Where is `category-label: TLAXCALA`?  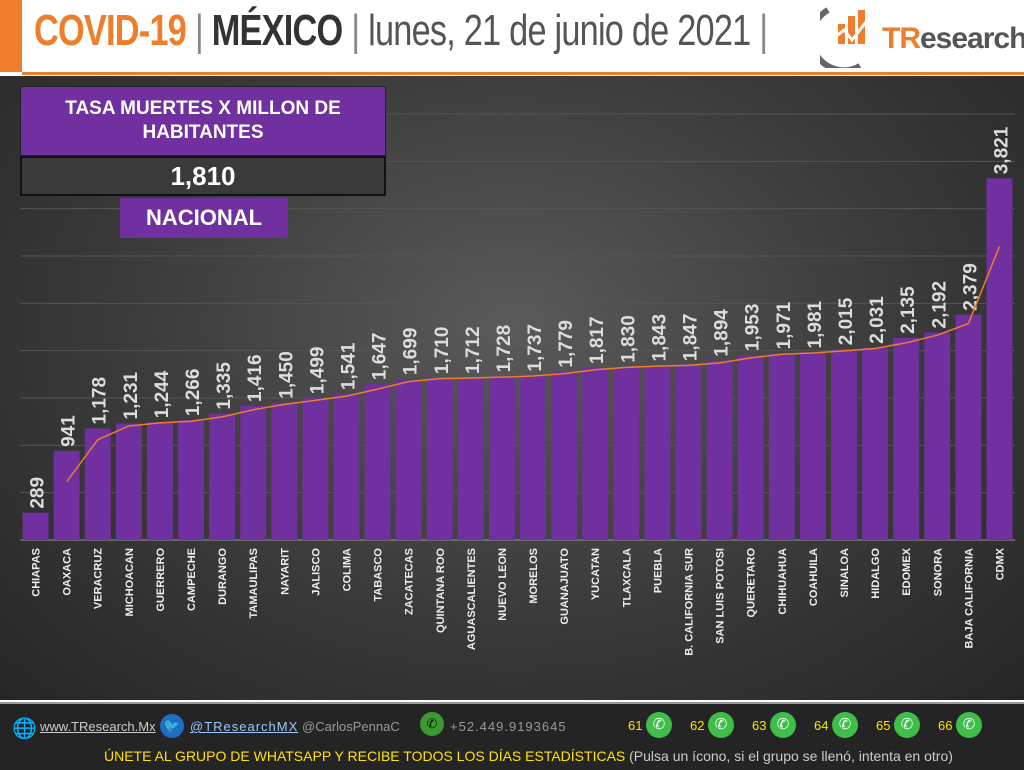
category-label: TLAXCALA is located at coordinates (627, 577).